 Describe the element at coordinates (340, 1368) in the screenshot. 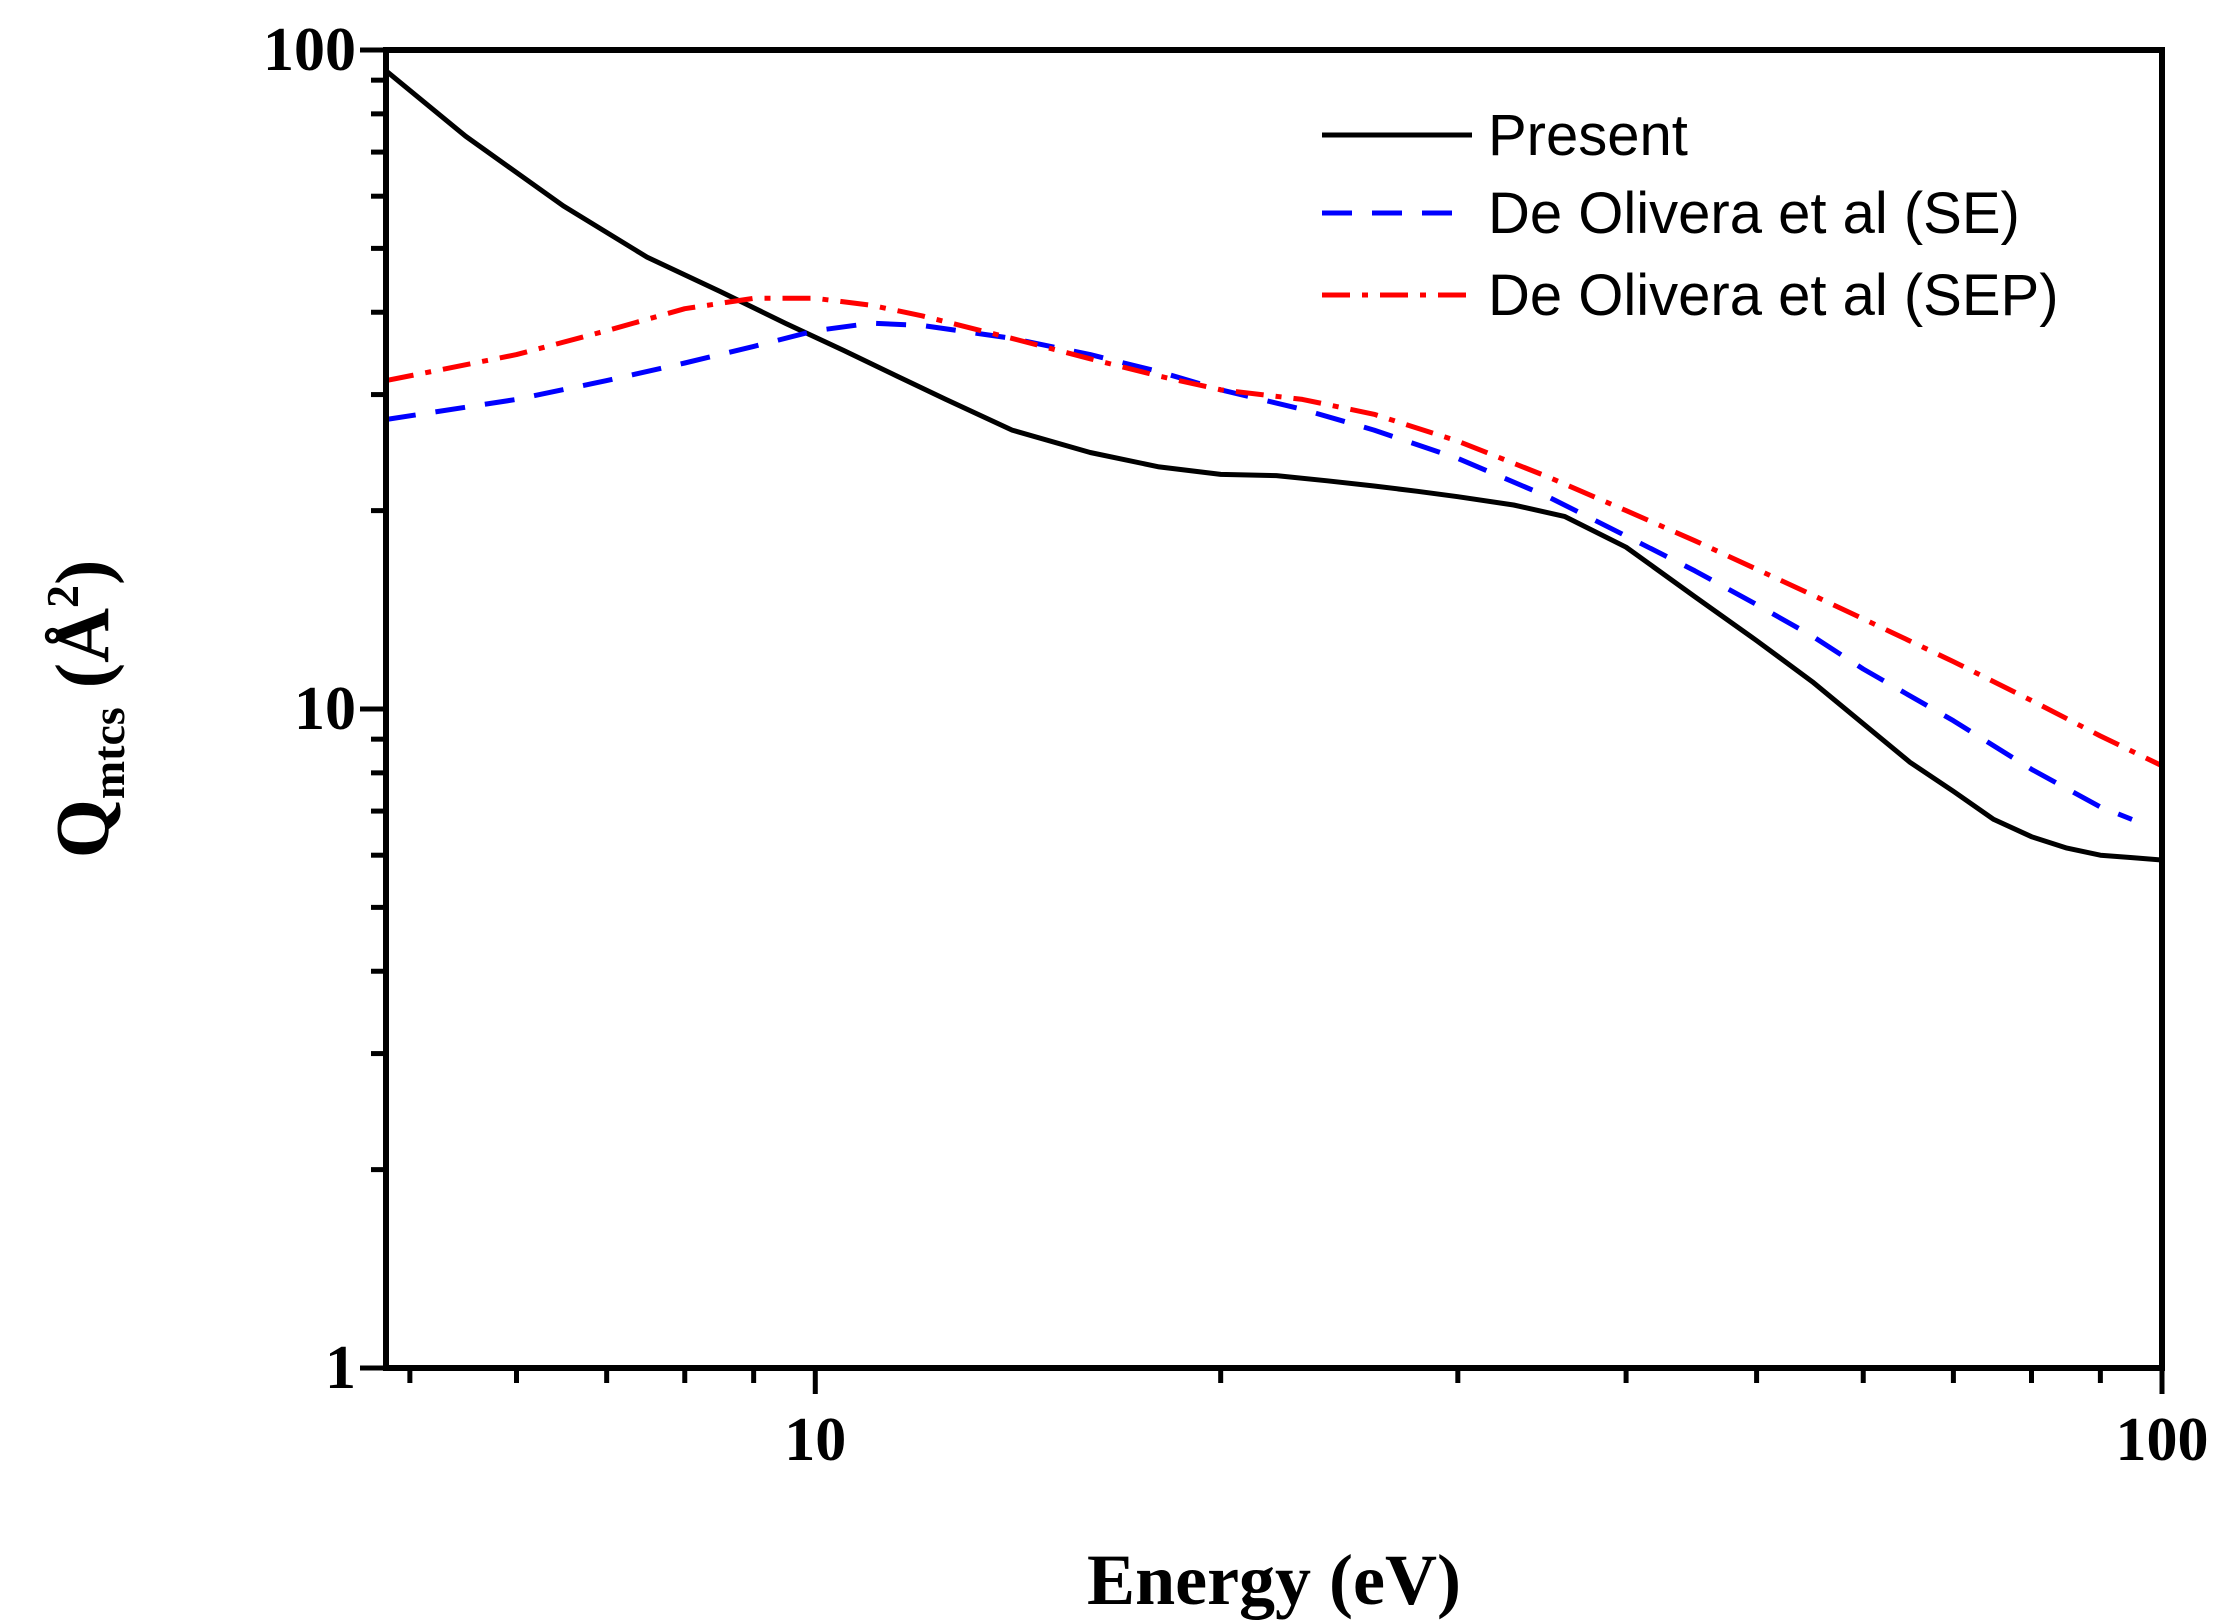

I see `y-tick-label-0: 1` at that location.